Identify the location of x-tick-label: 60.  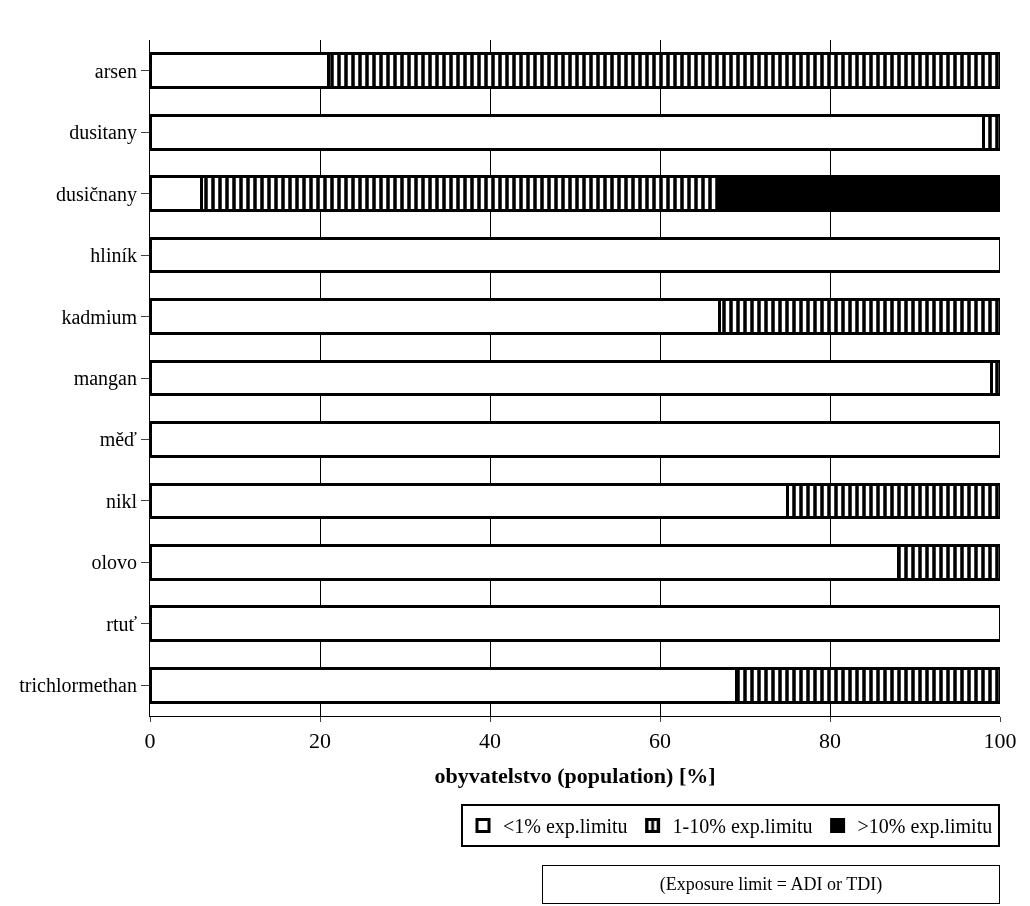
(660, 741).